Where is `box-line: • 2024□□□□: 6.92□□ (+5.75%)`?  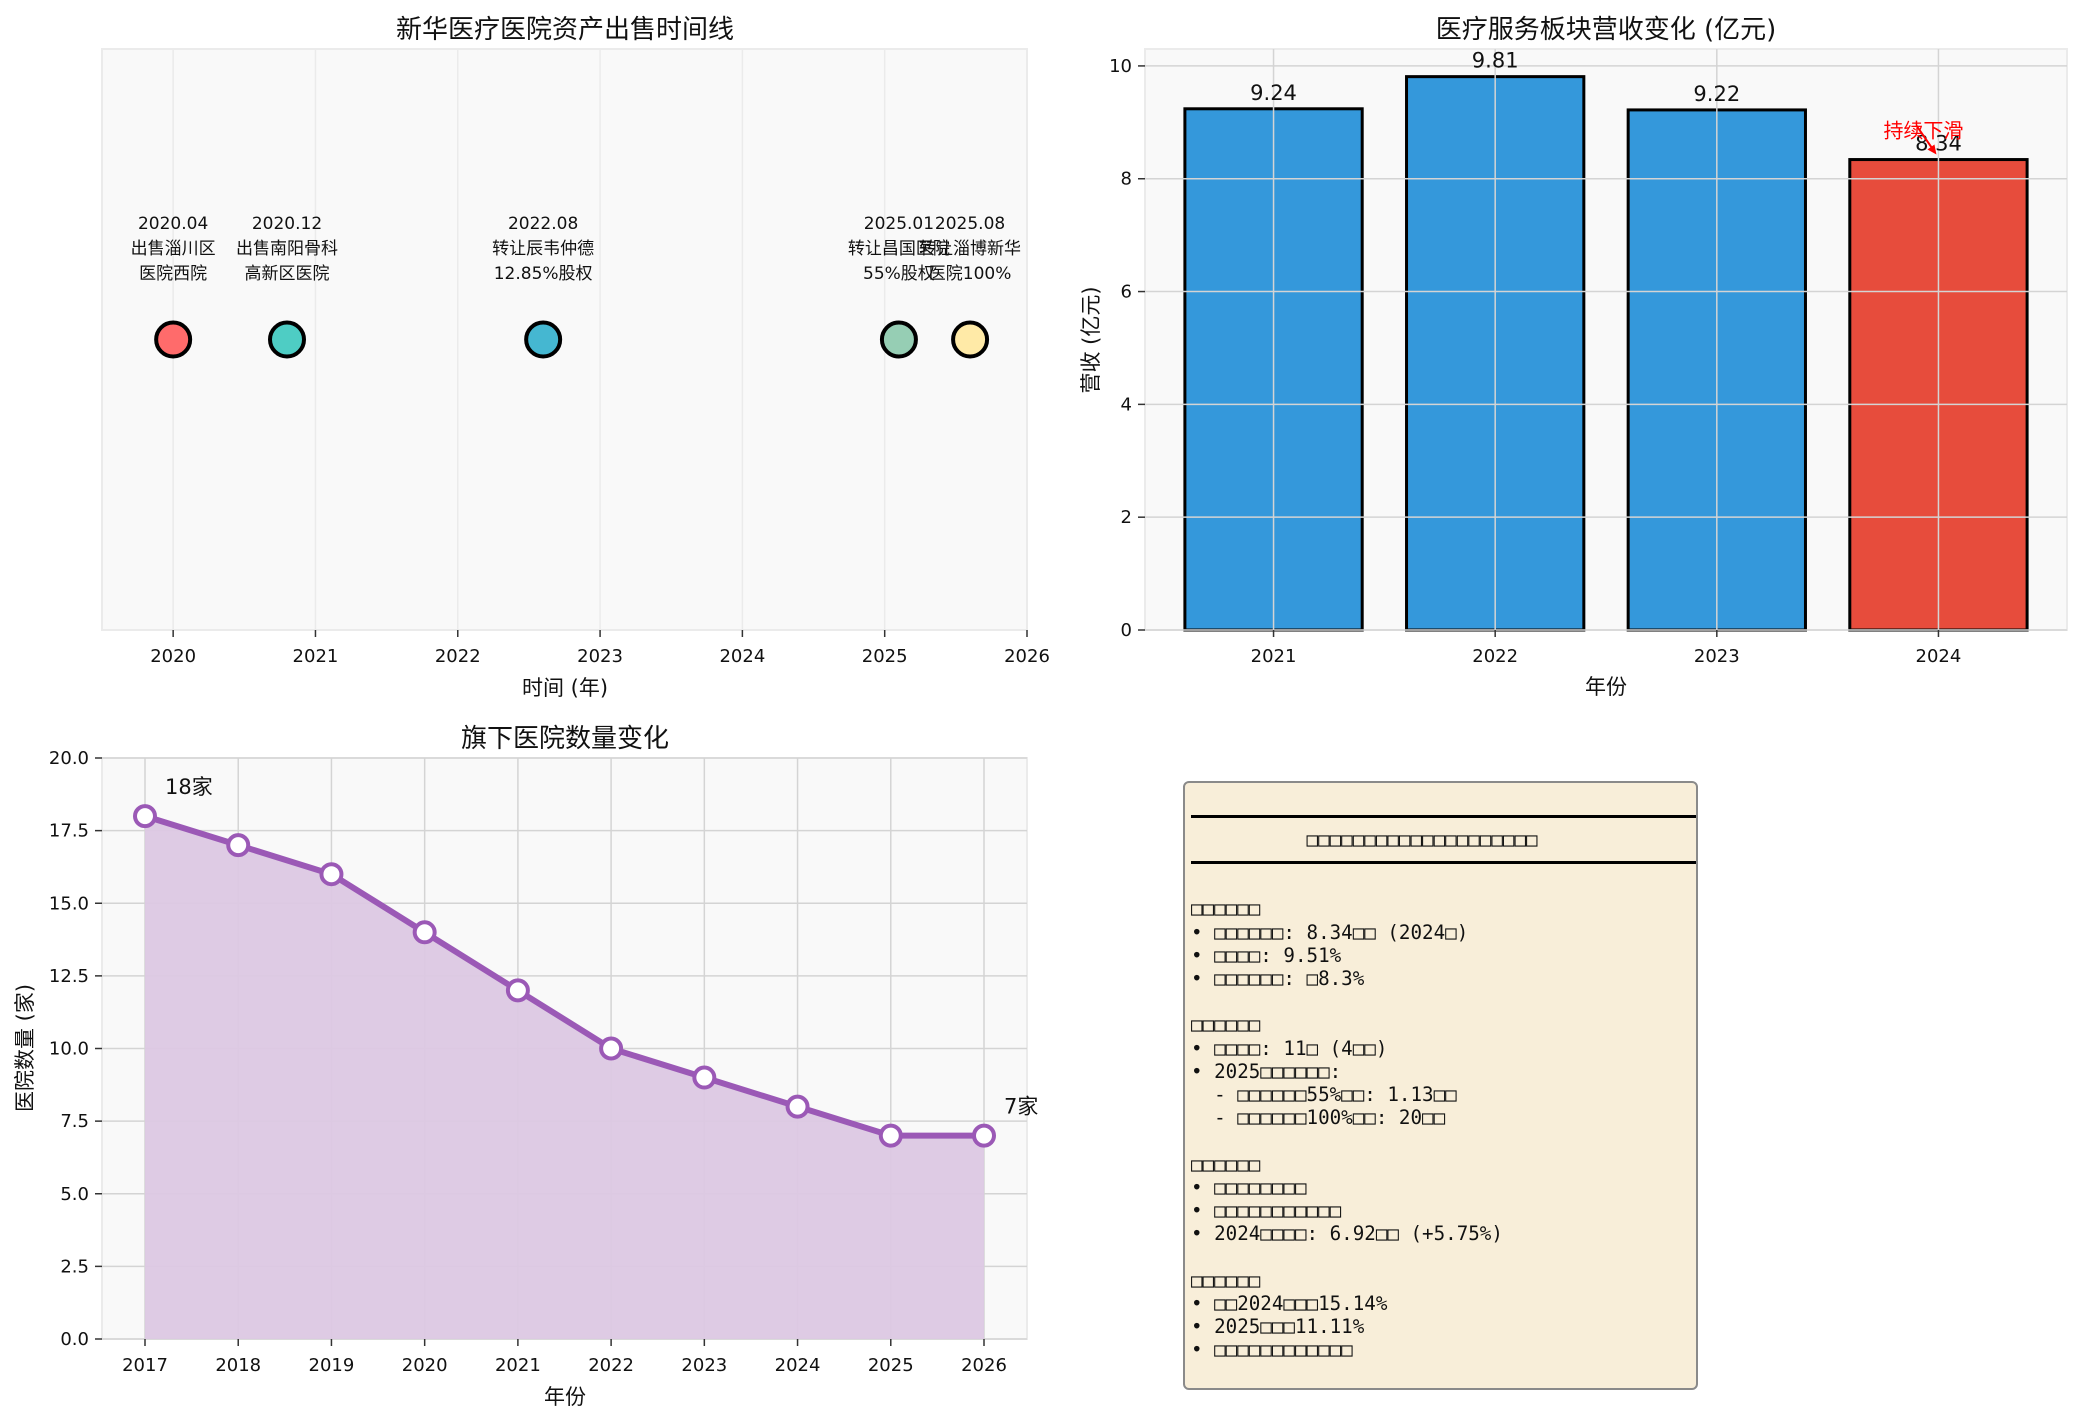 box-line: • 2024□□□□: 6.92□□ (+5.75%) is located at coordinates (1347, 1234).